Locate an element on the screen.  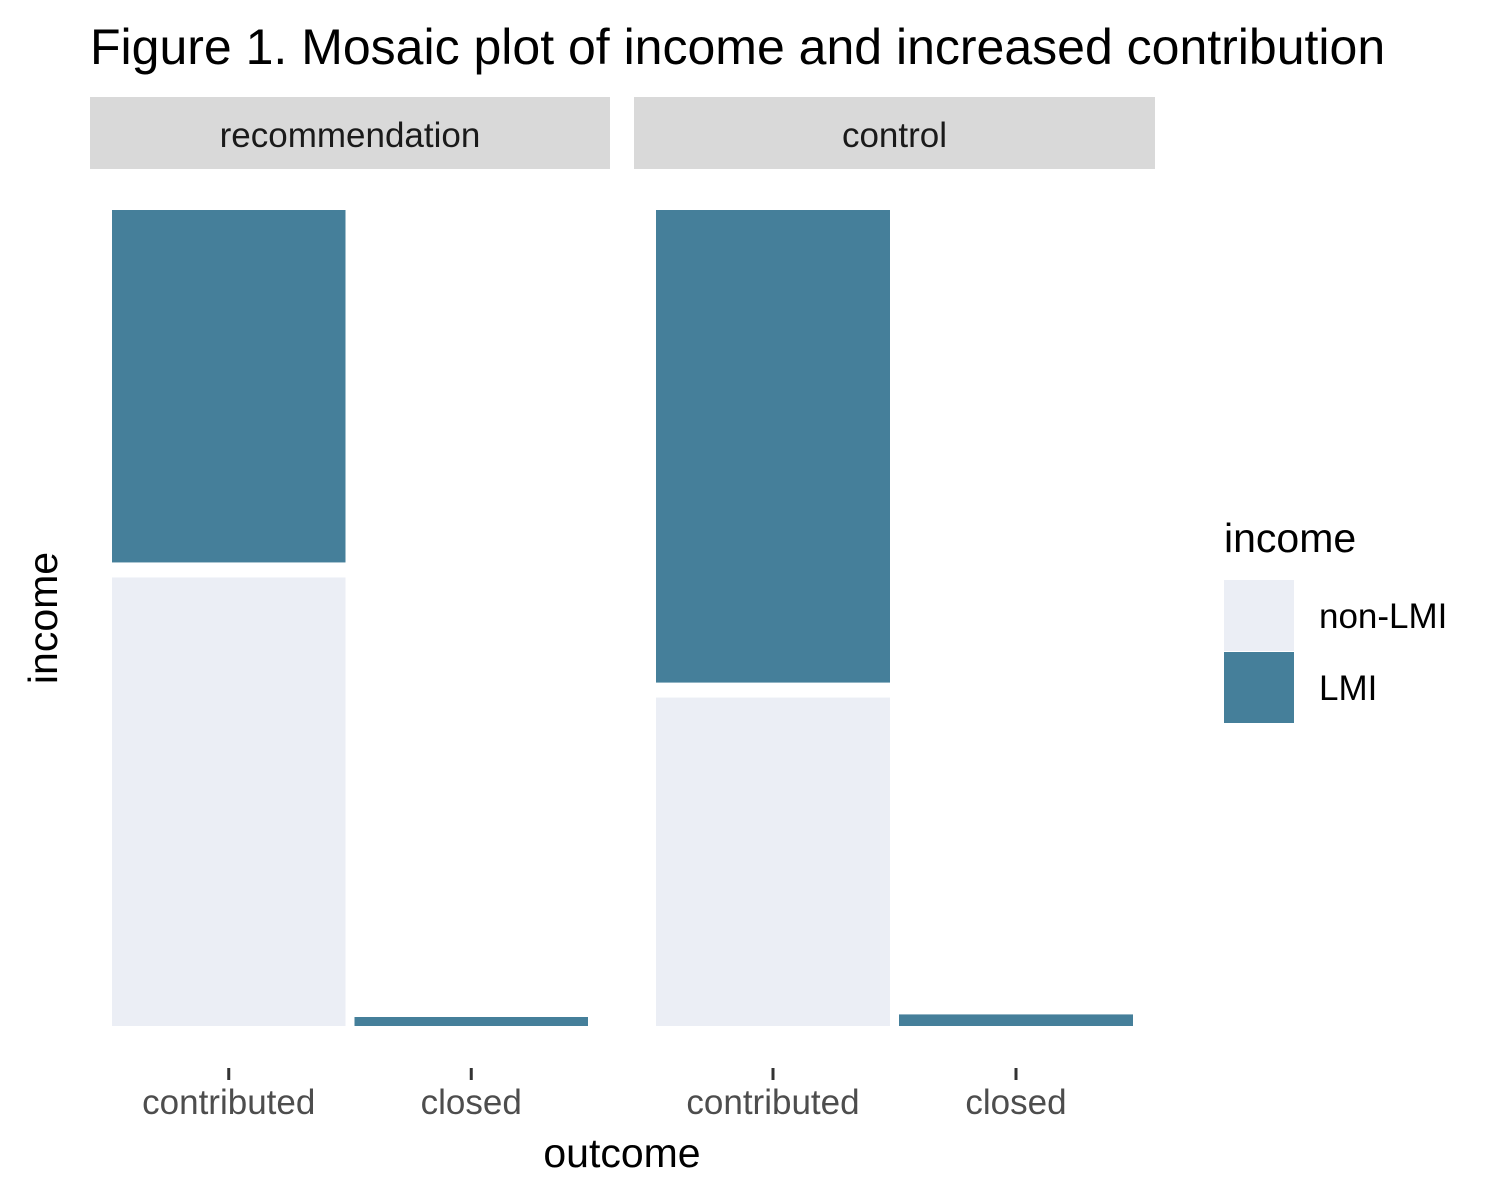
legend-title: income is located at coordinates (1290, 538).